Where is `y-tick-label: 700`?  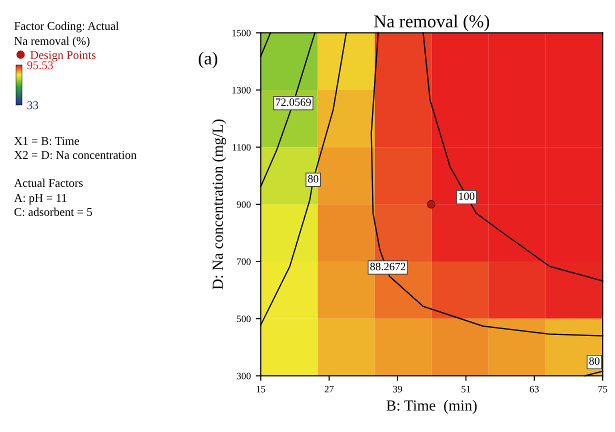 y-tick-label: 700 is located at coordinates (244, 261).